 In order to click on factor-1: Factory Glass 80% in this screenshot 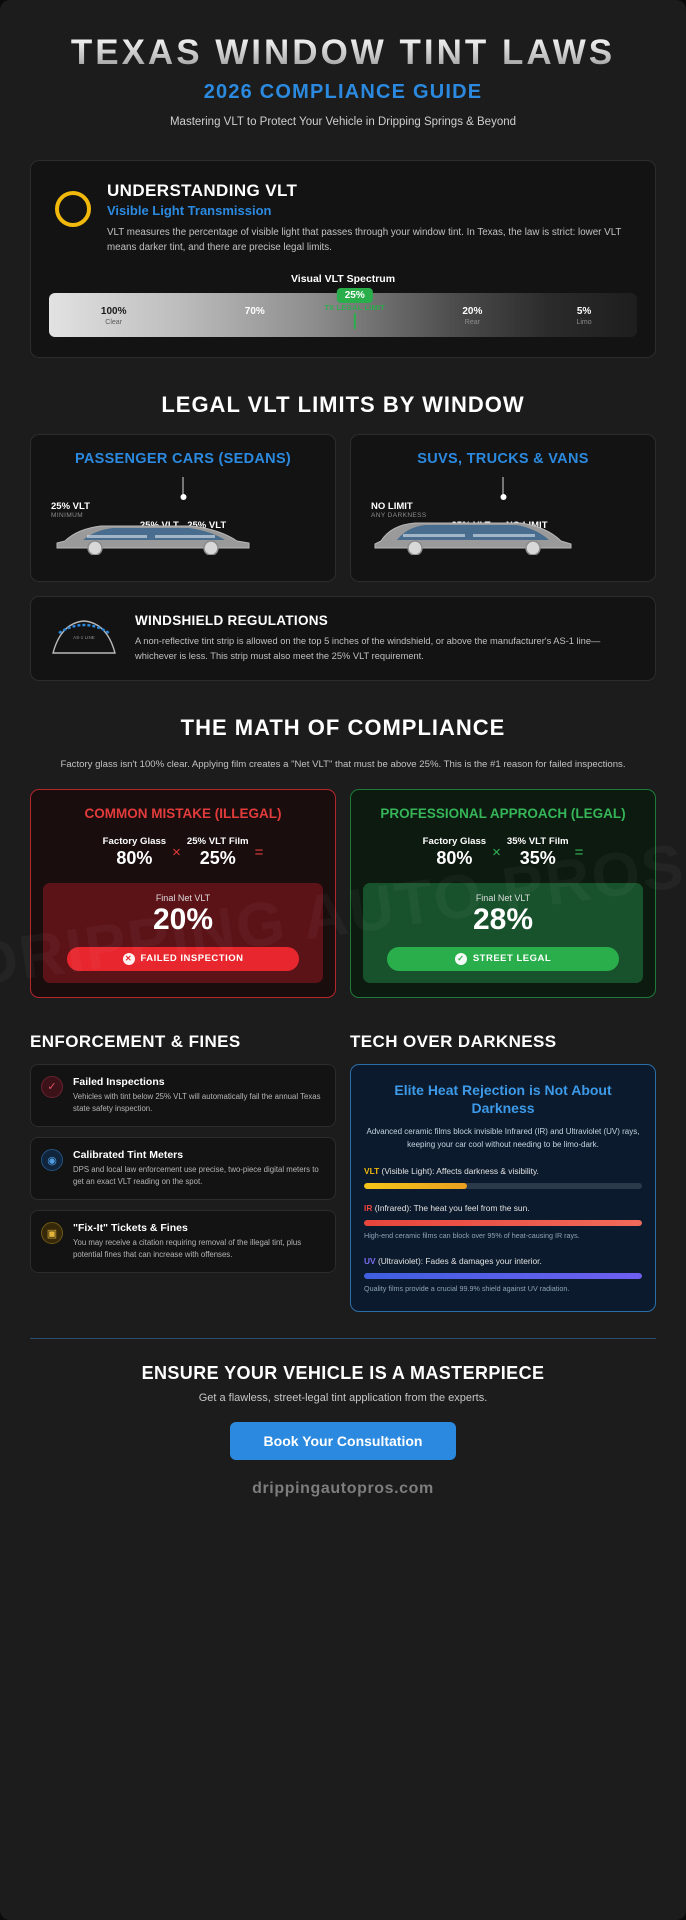, I will do `click(454, 852)`.